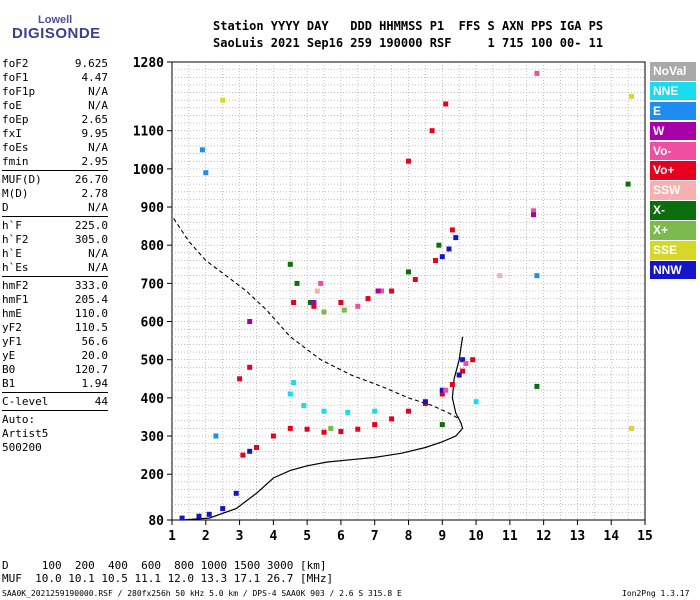 The height and width of the screenshot is (600, 700). I want to click on legend-item: NNW, so click(673, 270).